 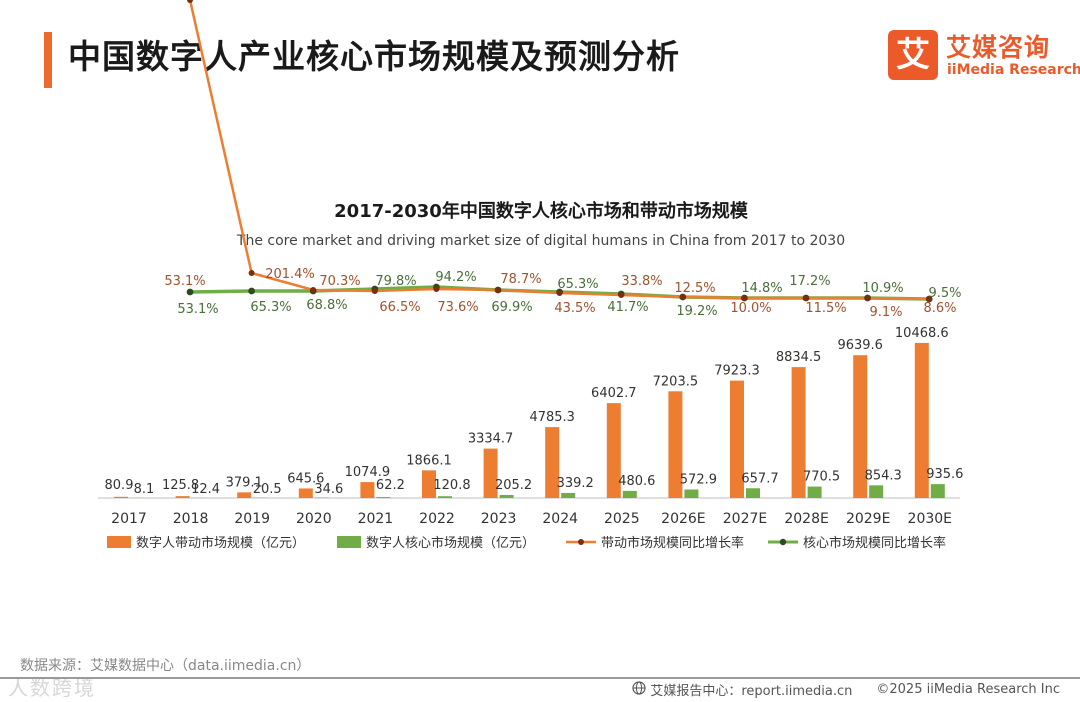 What do you see at coordinates (205, 489) in the screenshot?
I see `label-core-value: 12.4` at bounding box center [205, 489].